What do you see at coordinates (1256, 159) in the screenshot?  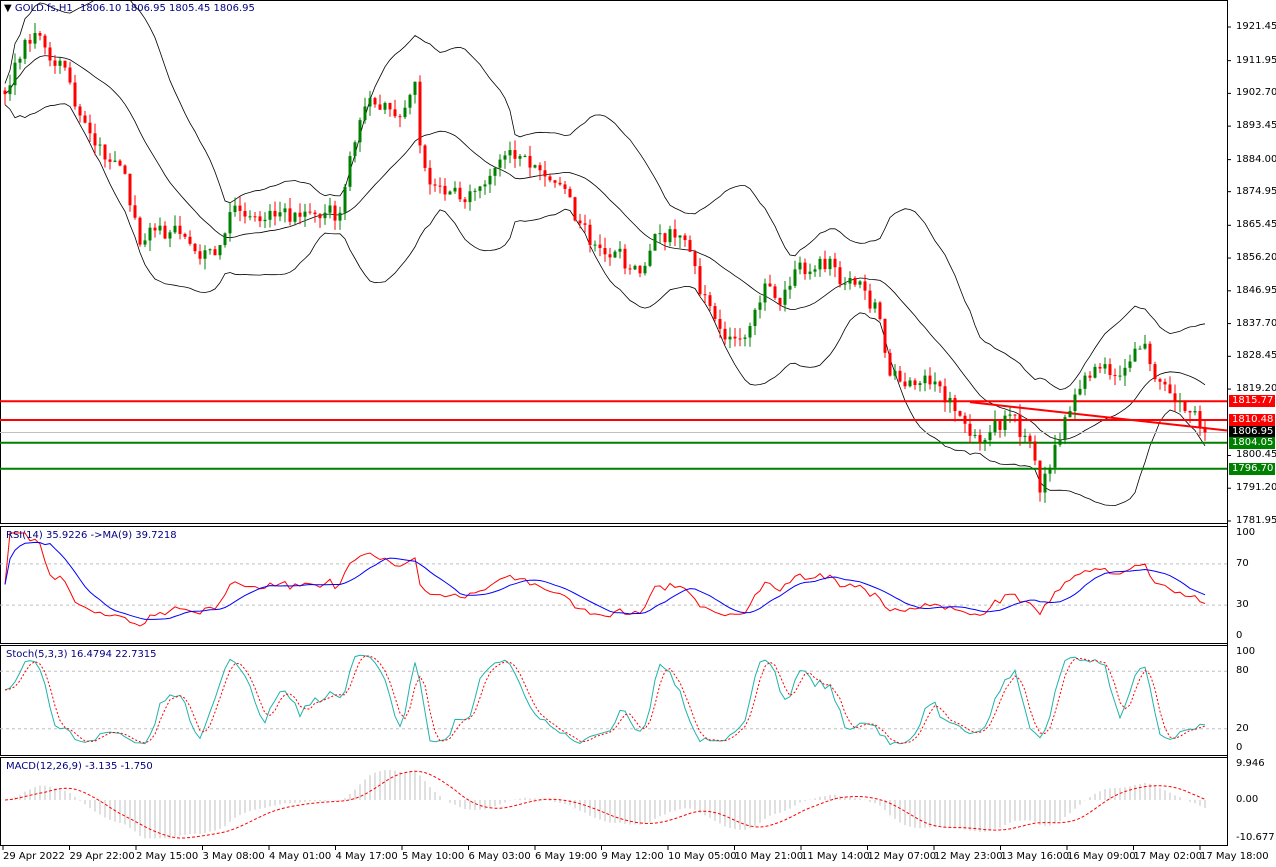 I see `price-axis-label: 1884.00` at bounding box center [1256, 159].